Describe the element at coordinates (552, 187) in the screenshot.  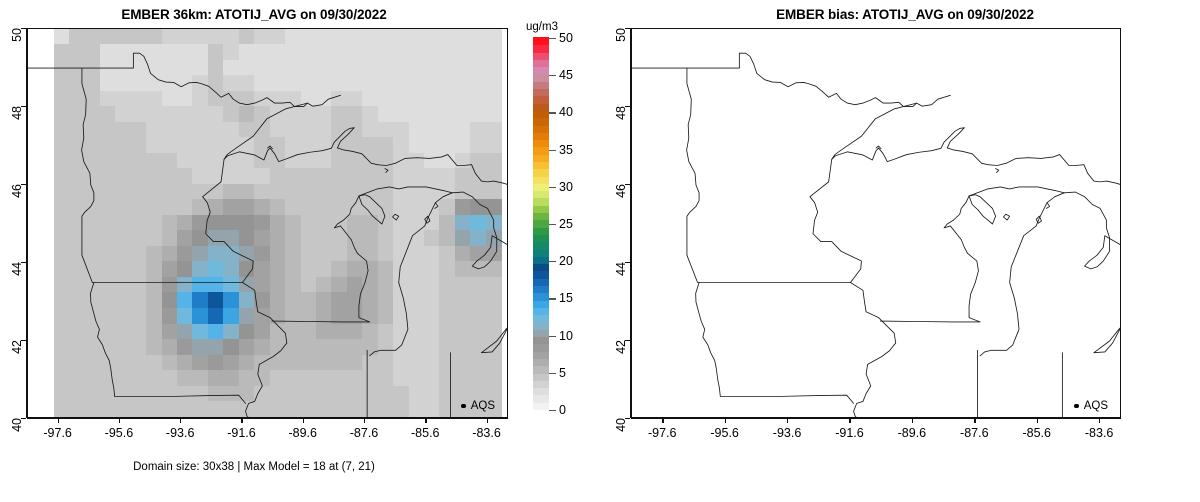
I see `colorbar-tick` at that location.